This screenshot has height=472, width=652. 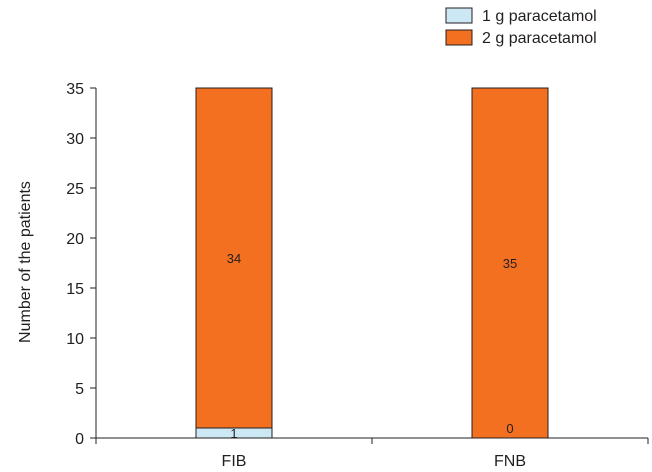 What do you see at coordinates (25, 262) in the screenshot?
I see `y-axis-title: Number of the patients` at bounding box center [25, 262].